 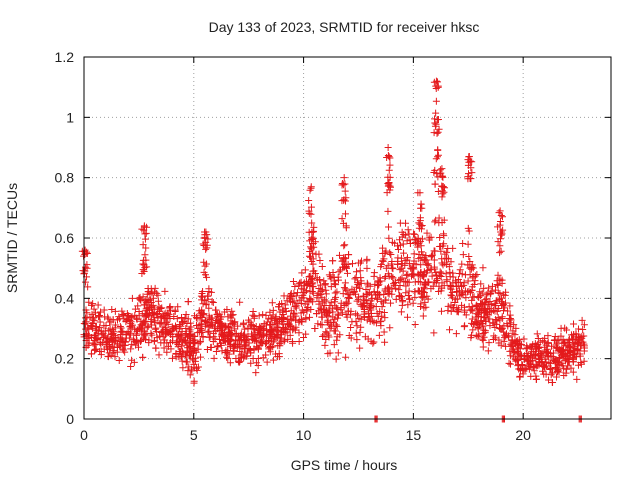 What do you see at coordinates (414, 435) in the screenshot?
I see `x-tick-label: 15` at bounding box center [414, 435].